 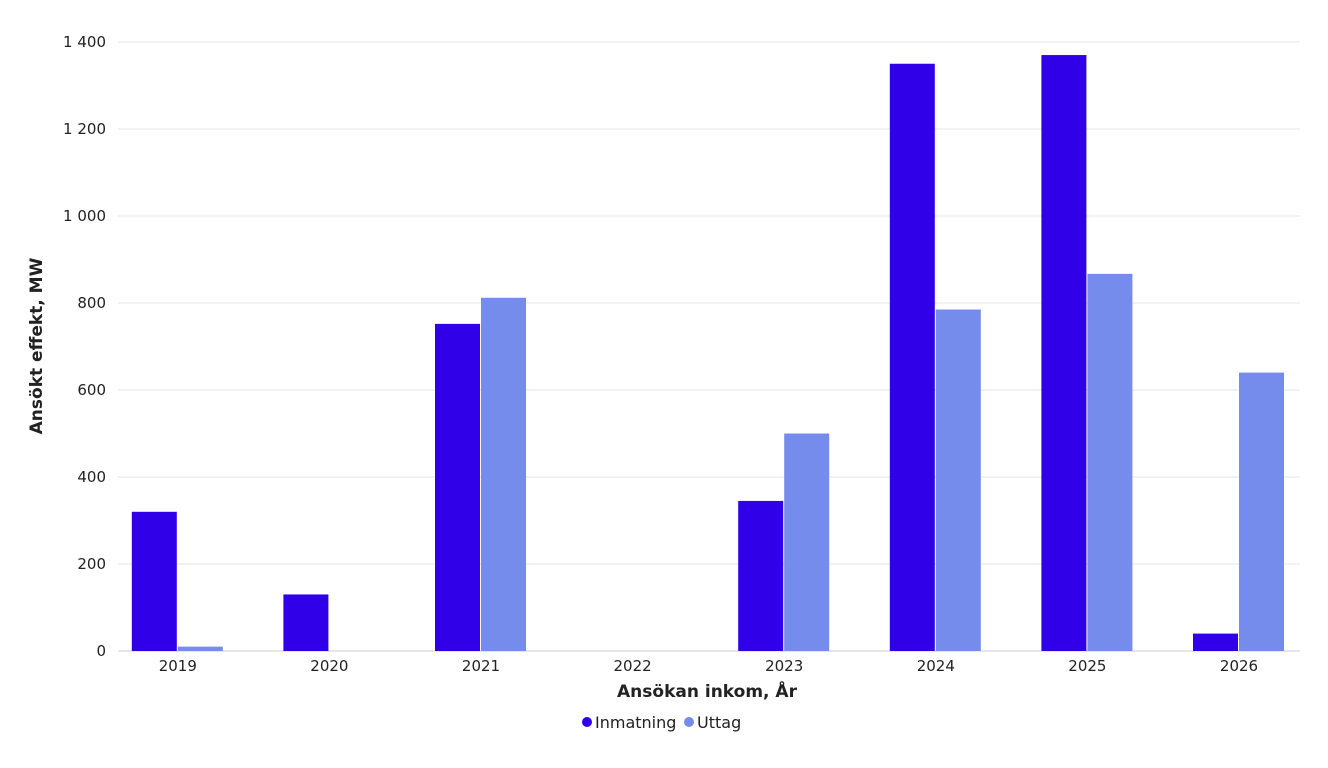 What do you see at coordinates (1261, 511) in the screenshot?
I see `bar-uttag-2026` at bounding box center [1261, 511].